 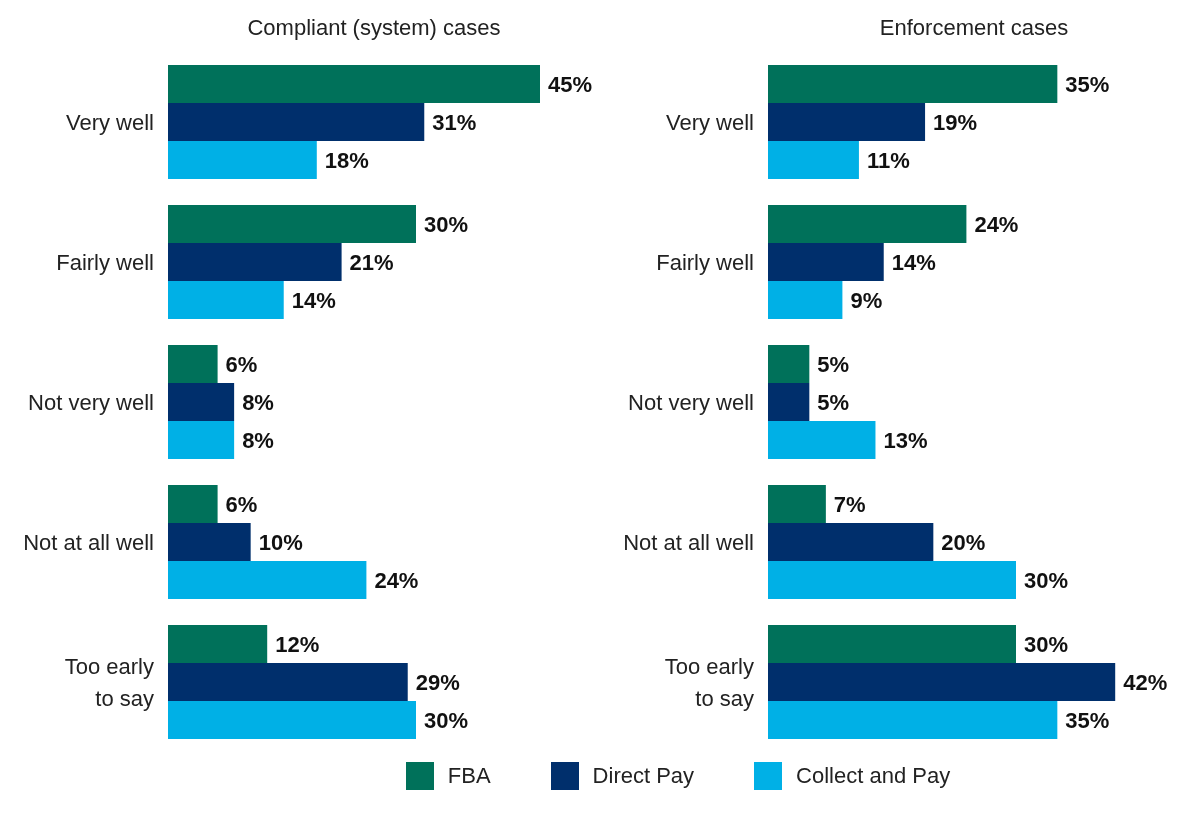 I want to click on data-label: 20%, so click(x=963, y=542).